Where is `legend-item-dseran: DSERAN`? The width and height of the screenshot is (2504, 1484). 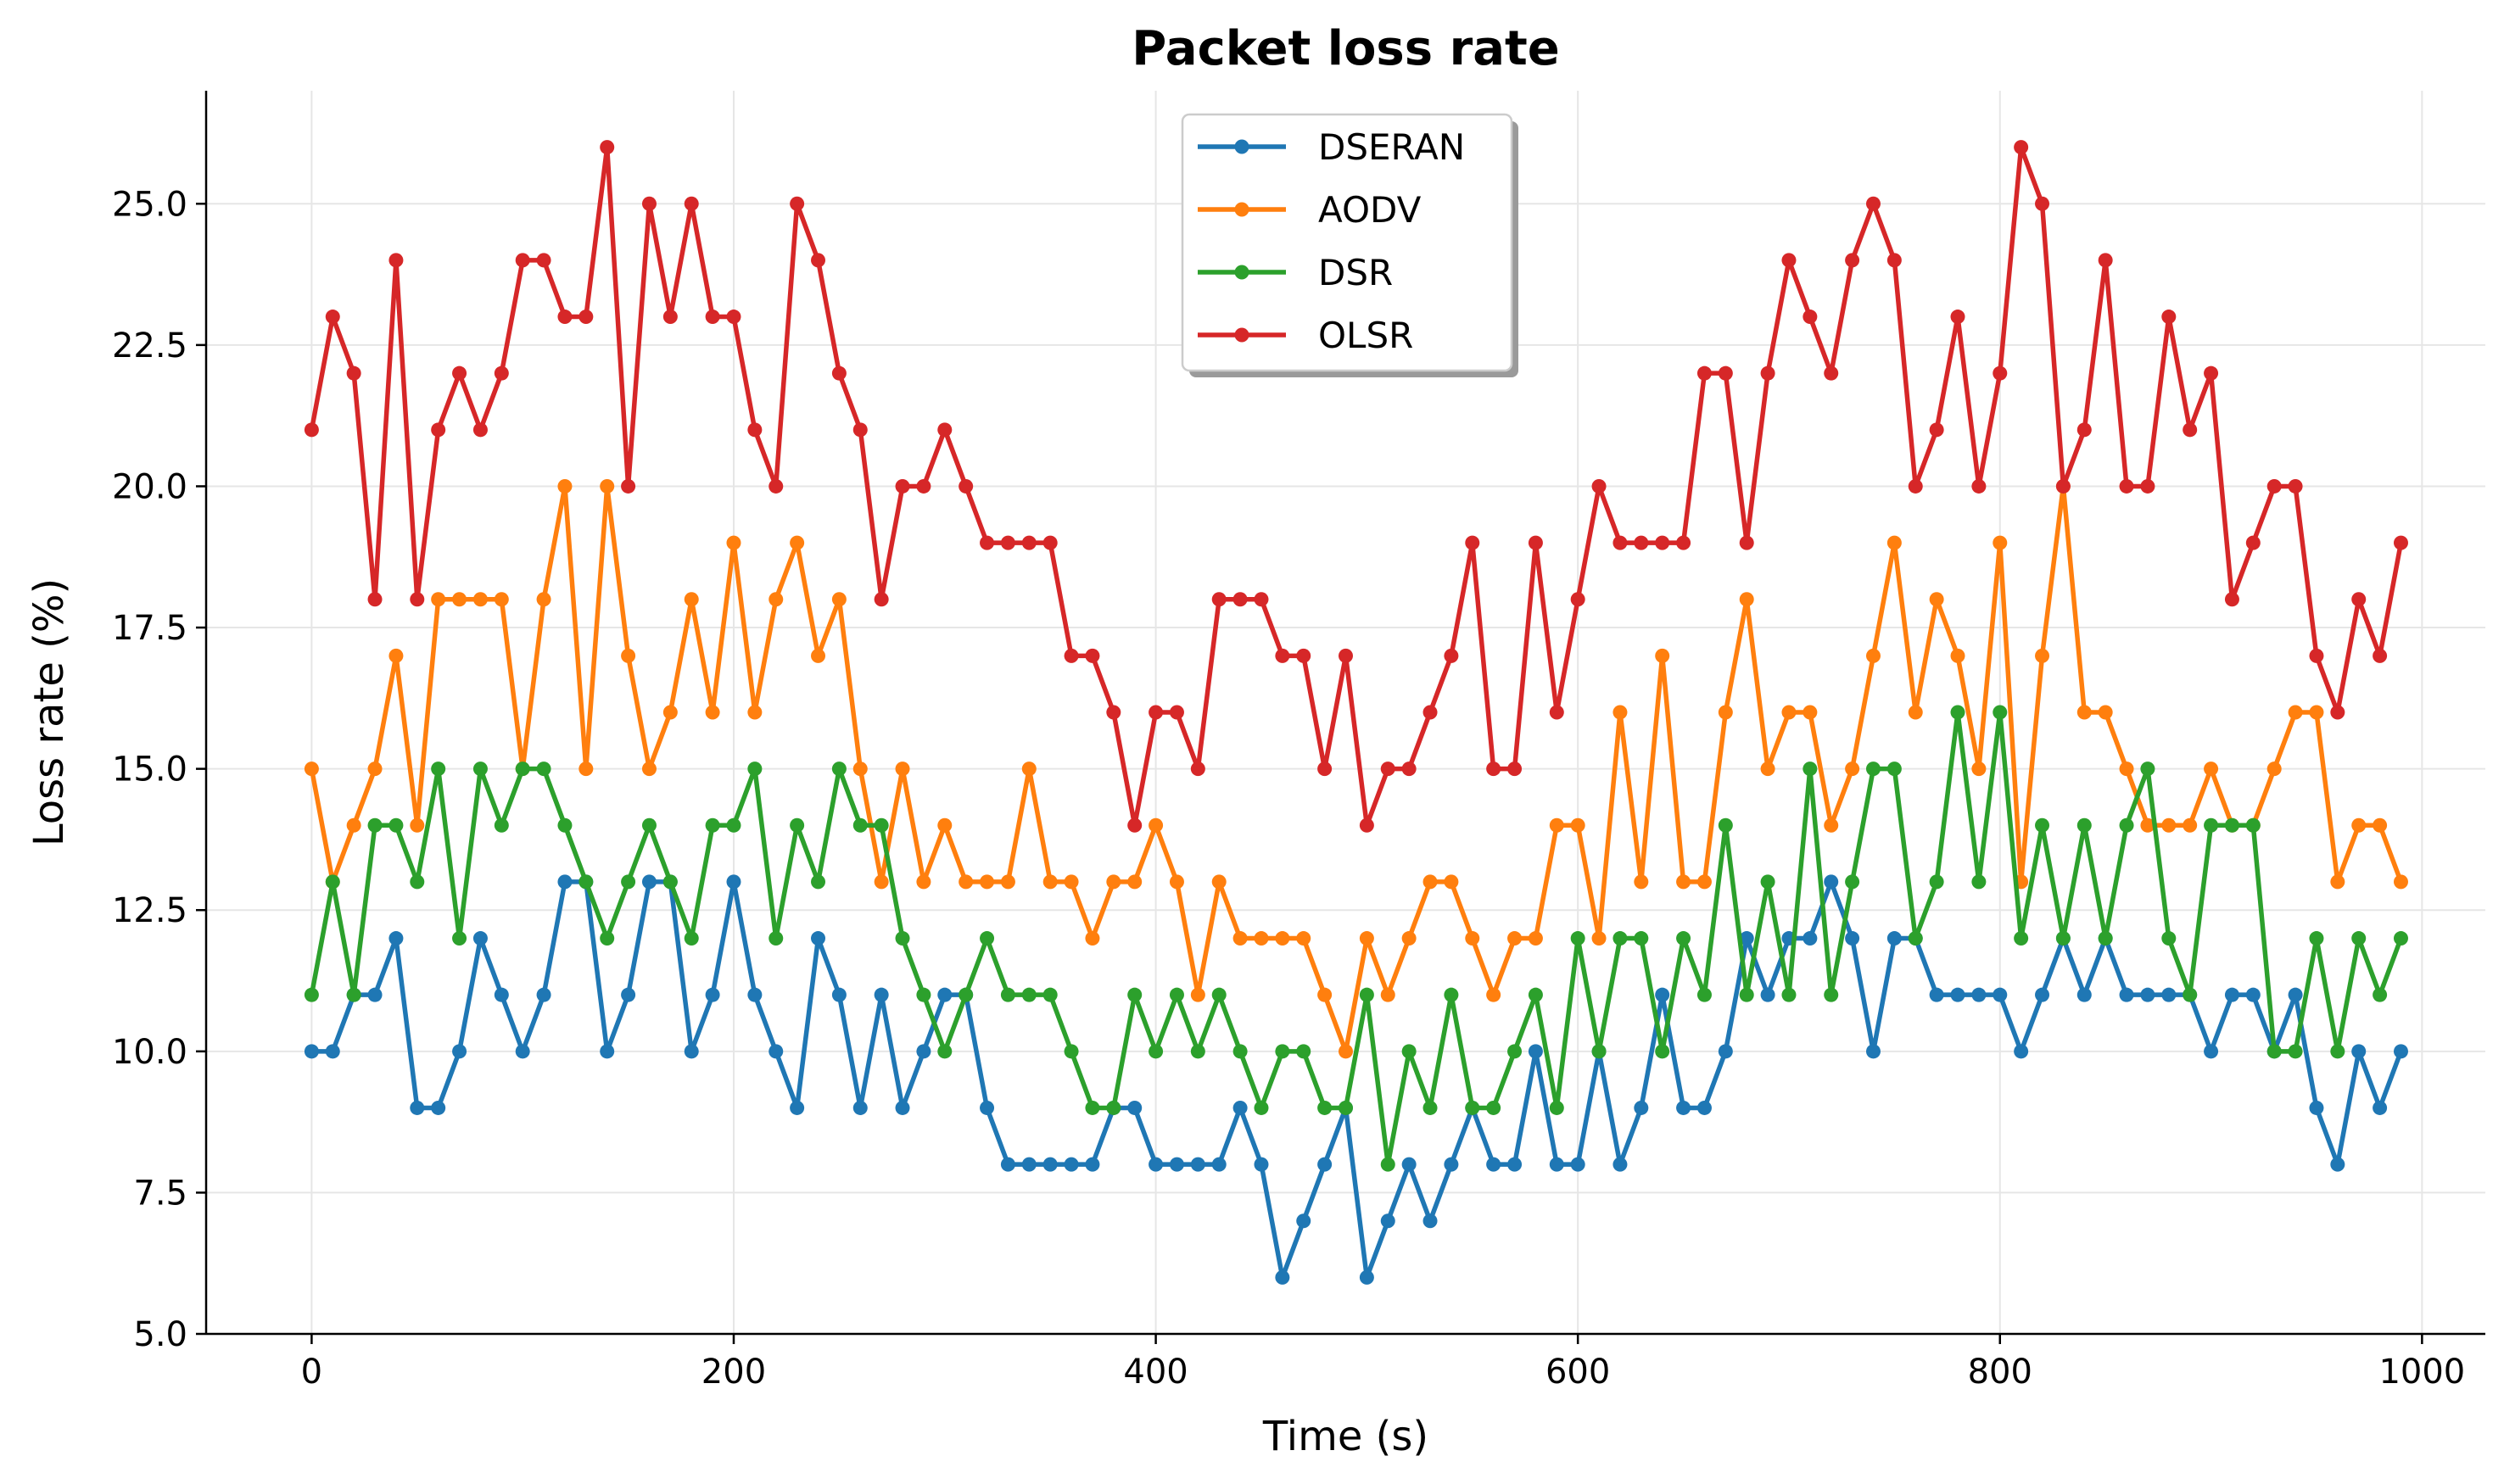
legend-item-dseran: DSERAN is located at coordinates (1331, 147).